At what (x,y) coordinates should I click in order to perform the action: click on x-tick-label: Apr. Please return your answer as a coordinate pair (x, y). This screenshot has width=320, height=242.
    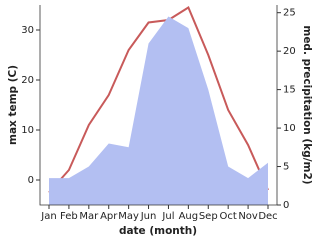
    Looking at the image, I should click on (109, 216).